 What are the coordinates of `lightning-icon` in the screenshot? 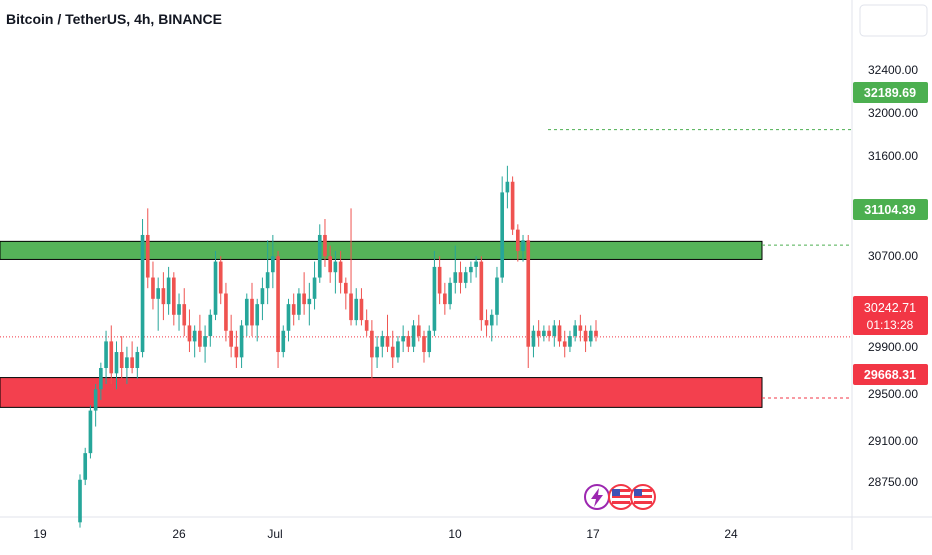 It's located at (597, 497).